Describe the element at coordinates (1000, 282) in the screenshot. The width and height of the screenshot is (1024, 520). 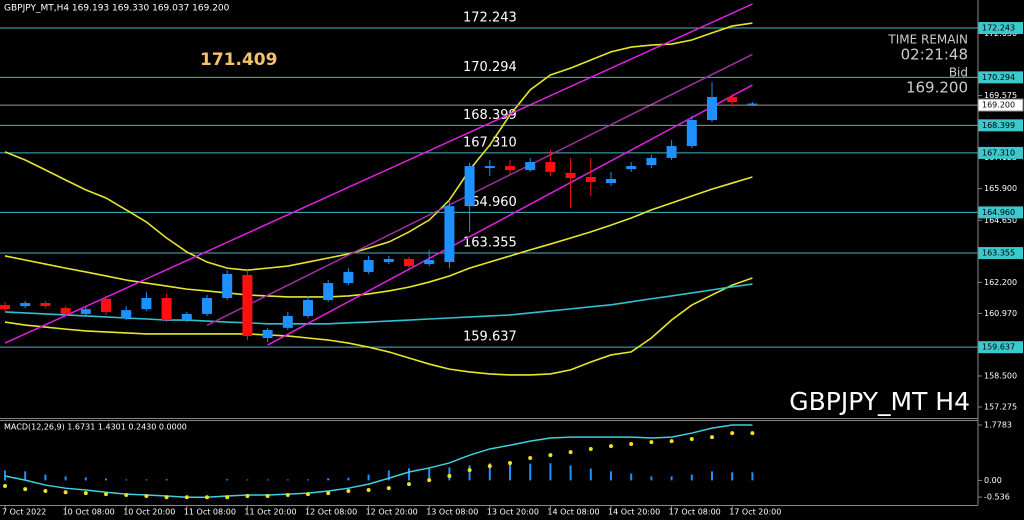
I see `y-tick-label: 162.200` at that location.